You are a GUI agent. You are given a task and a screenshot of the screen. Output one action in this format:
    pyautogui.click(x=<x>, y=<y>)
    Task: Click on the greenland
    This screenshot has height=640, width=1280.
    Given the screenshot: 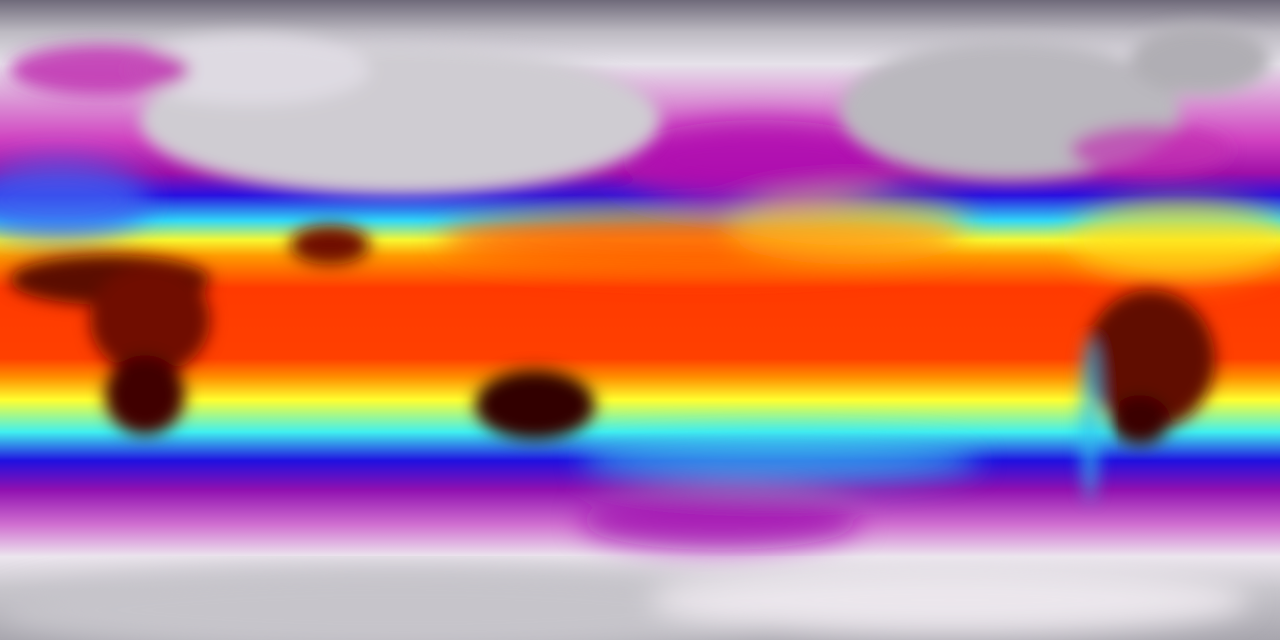 What is the action you would take?
    pyautogui.click(x=1200, y=60)
    